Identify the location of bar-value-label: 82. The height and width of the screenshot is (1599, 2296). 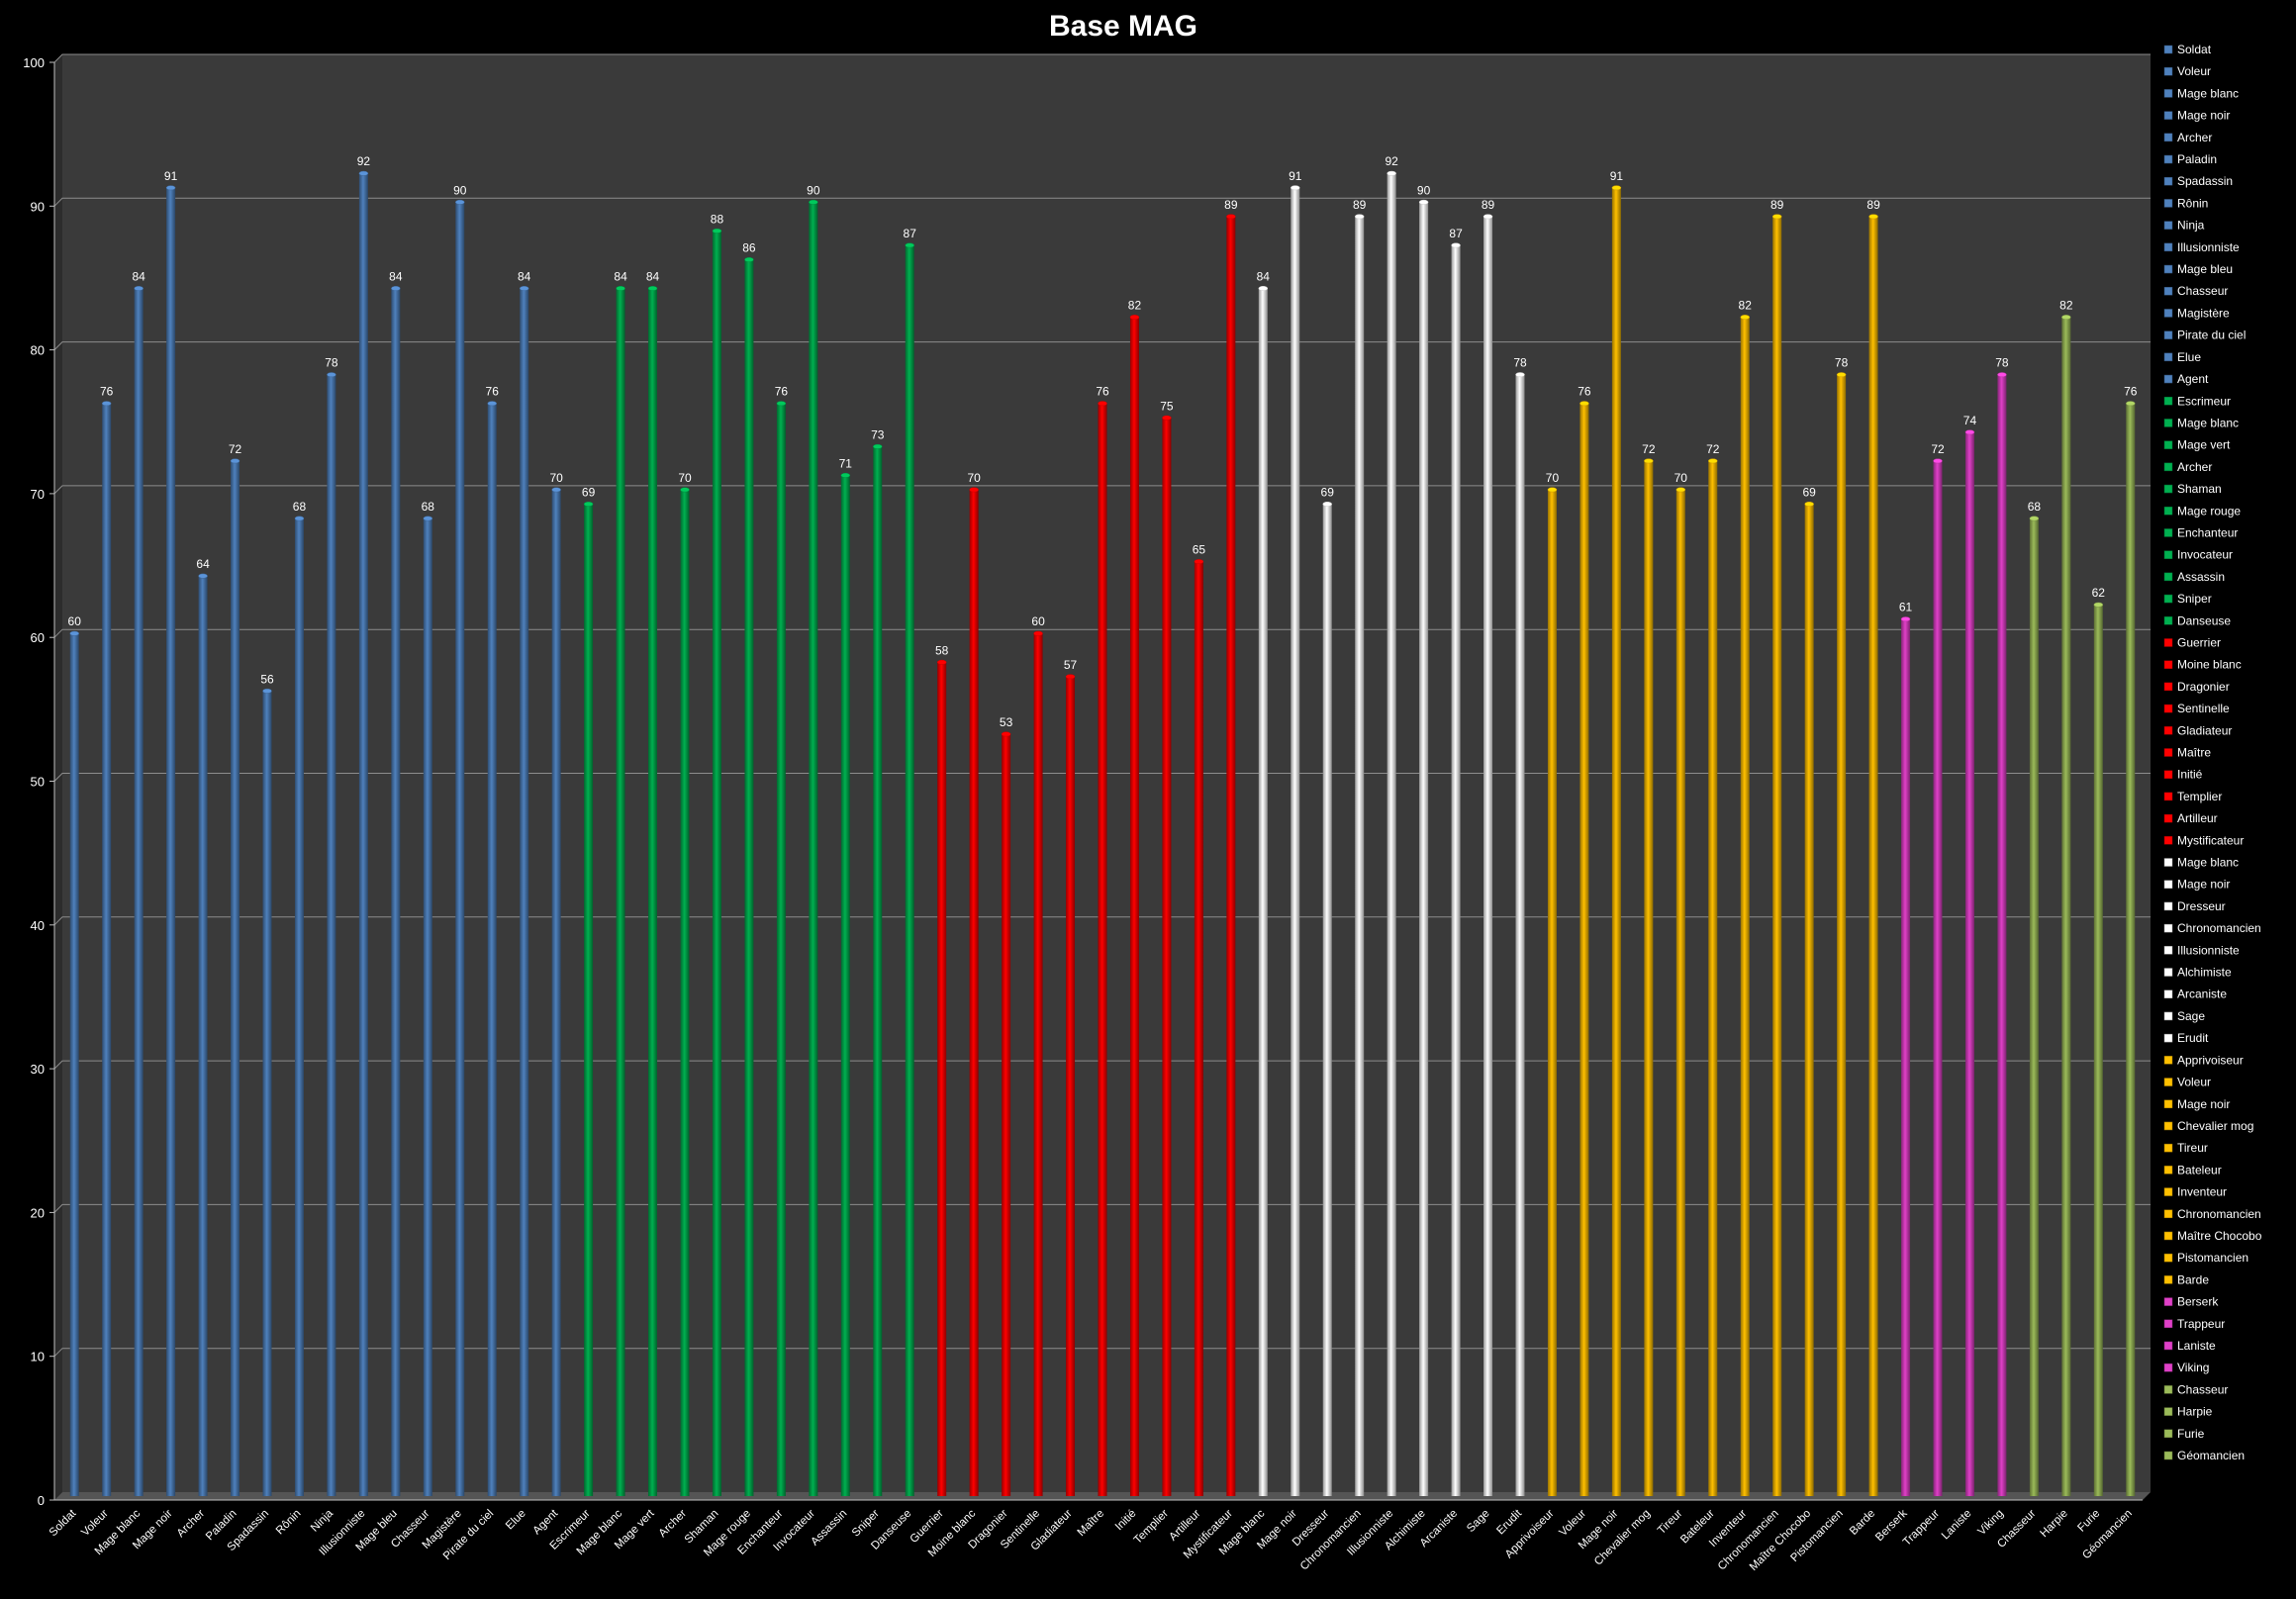
(1746, 306).